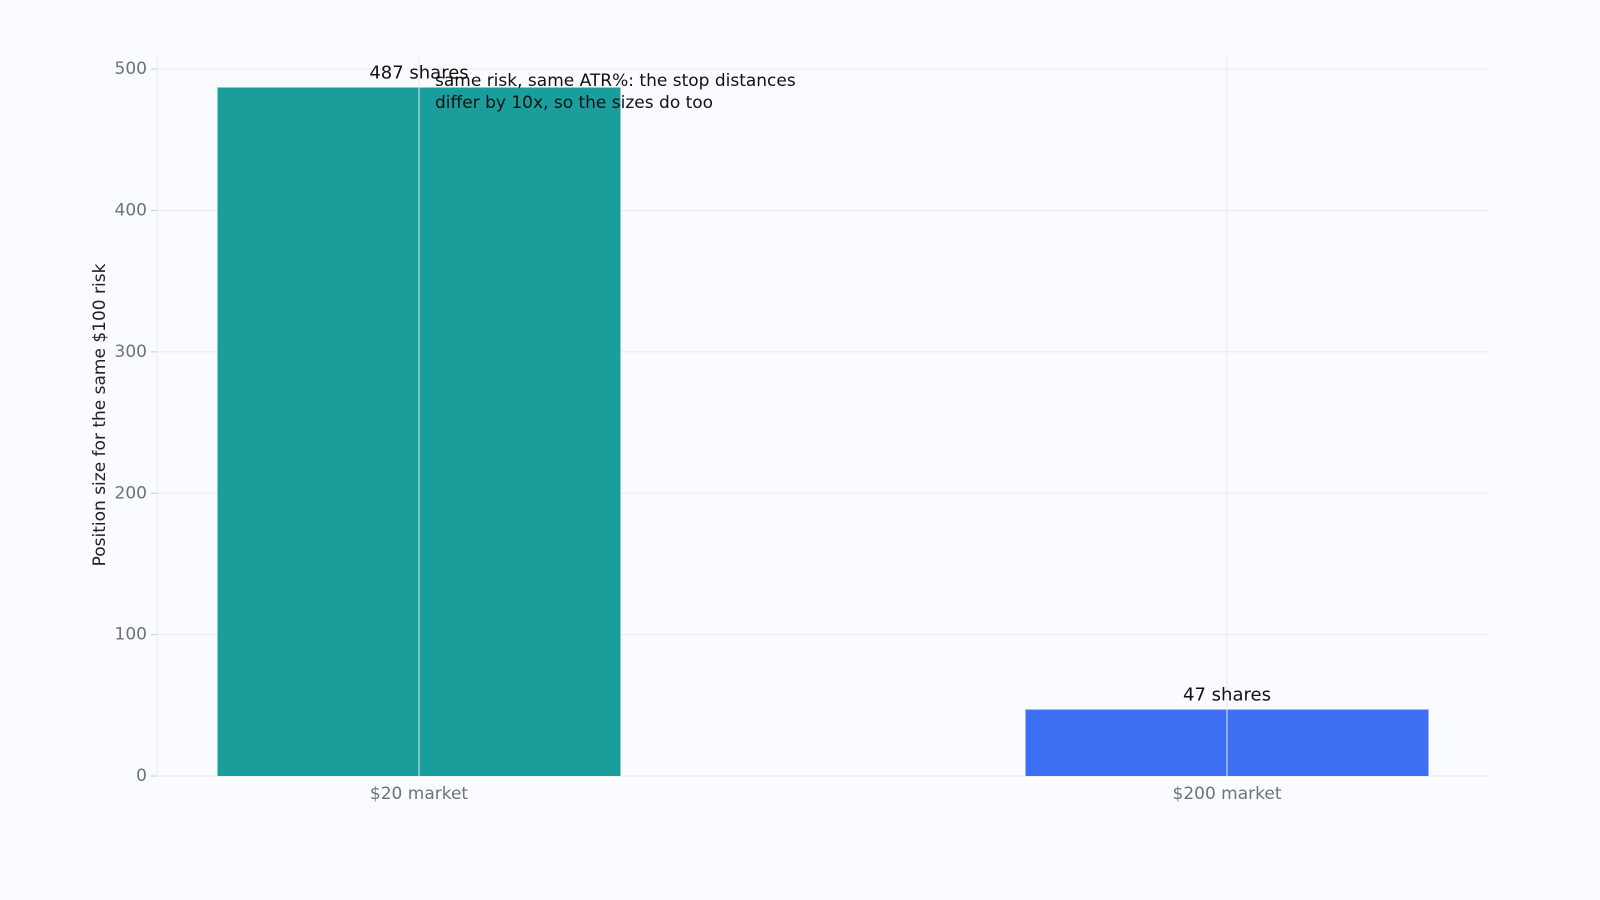 Image resolution: width=1600 pixels, height=900 pixels. Describe the element at coordinates (131, 635) in the screenshot. I see `y-tick-label: 100` at that location.